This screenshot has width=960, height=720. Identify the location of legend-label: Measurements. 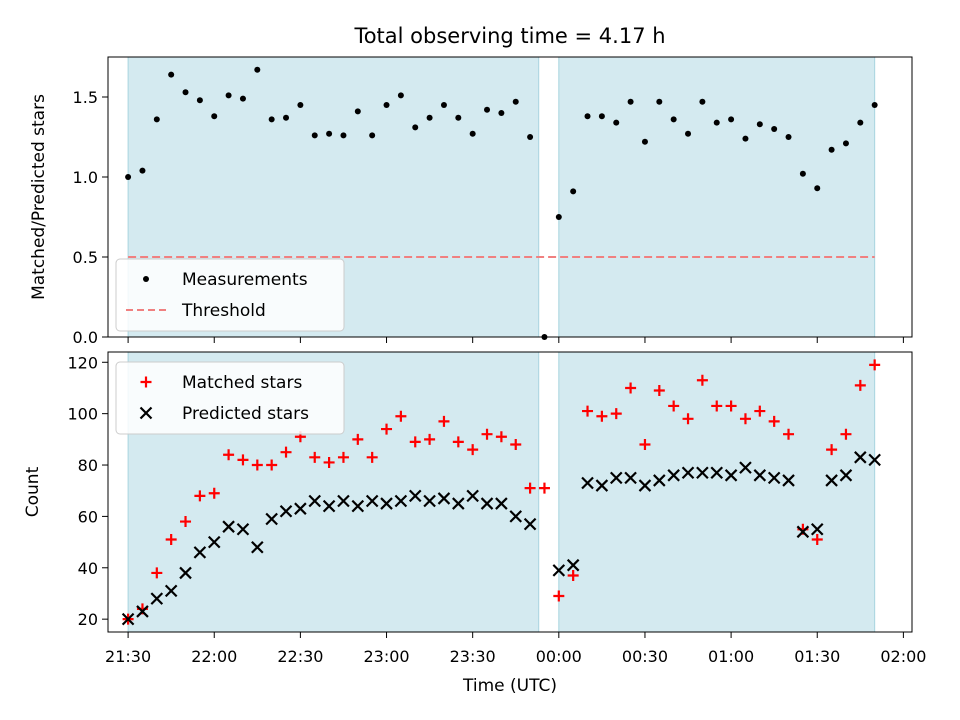
(245, 280).